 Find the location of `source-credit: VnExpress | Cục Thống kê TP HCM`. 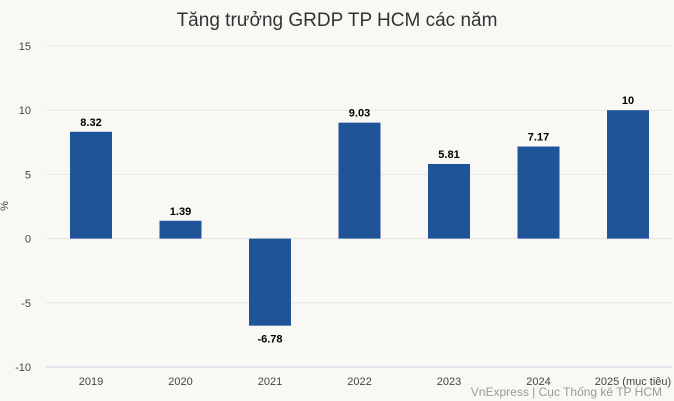

source-credit: VnExpress | Cục Thống kê TP HCM is located at coordinates (566, 392).